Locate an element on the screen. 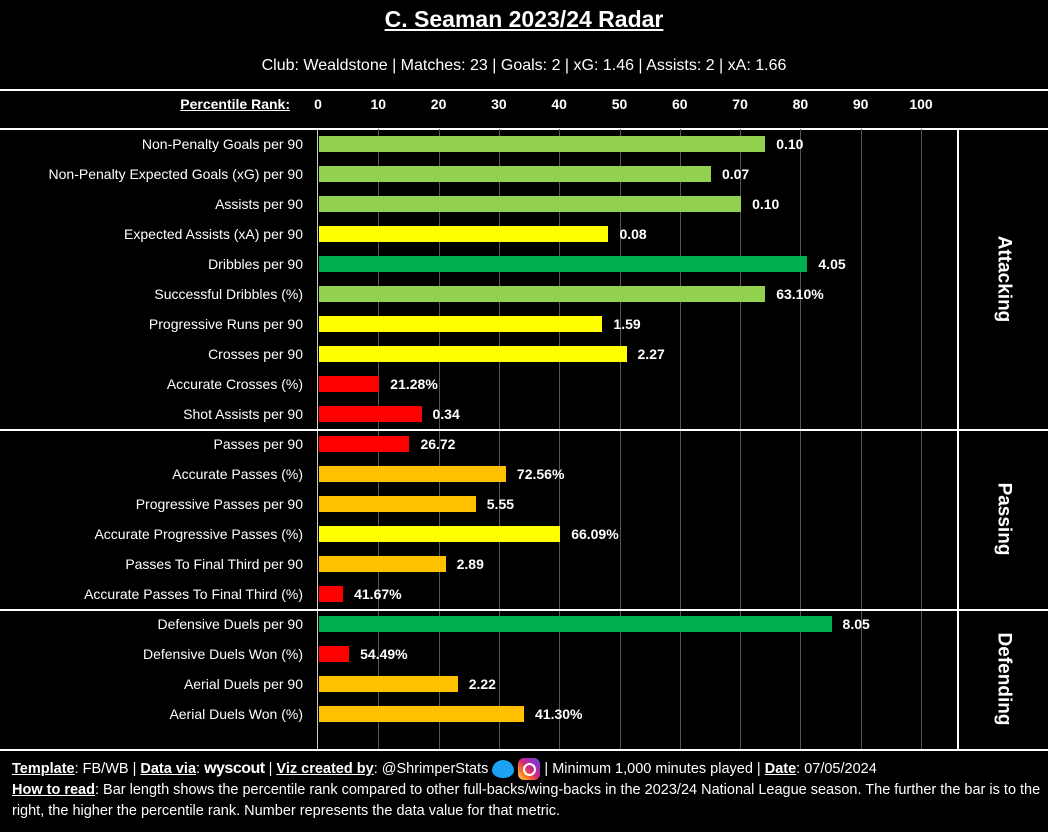 Image resolution: width=1048 pixels, height=832 pixels. metric-label: Passes To Final Third per 90 is located at coordinates (214, 564).